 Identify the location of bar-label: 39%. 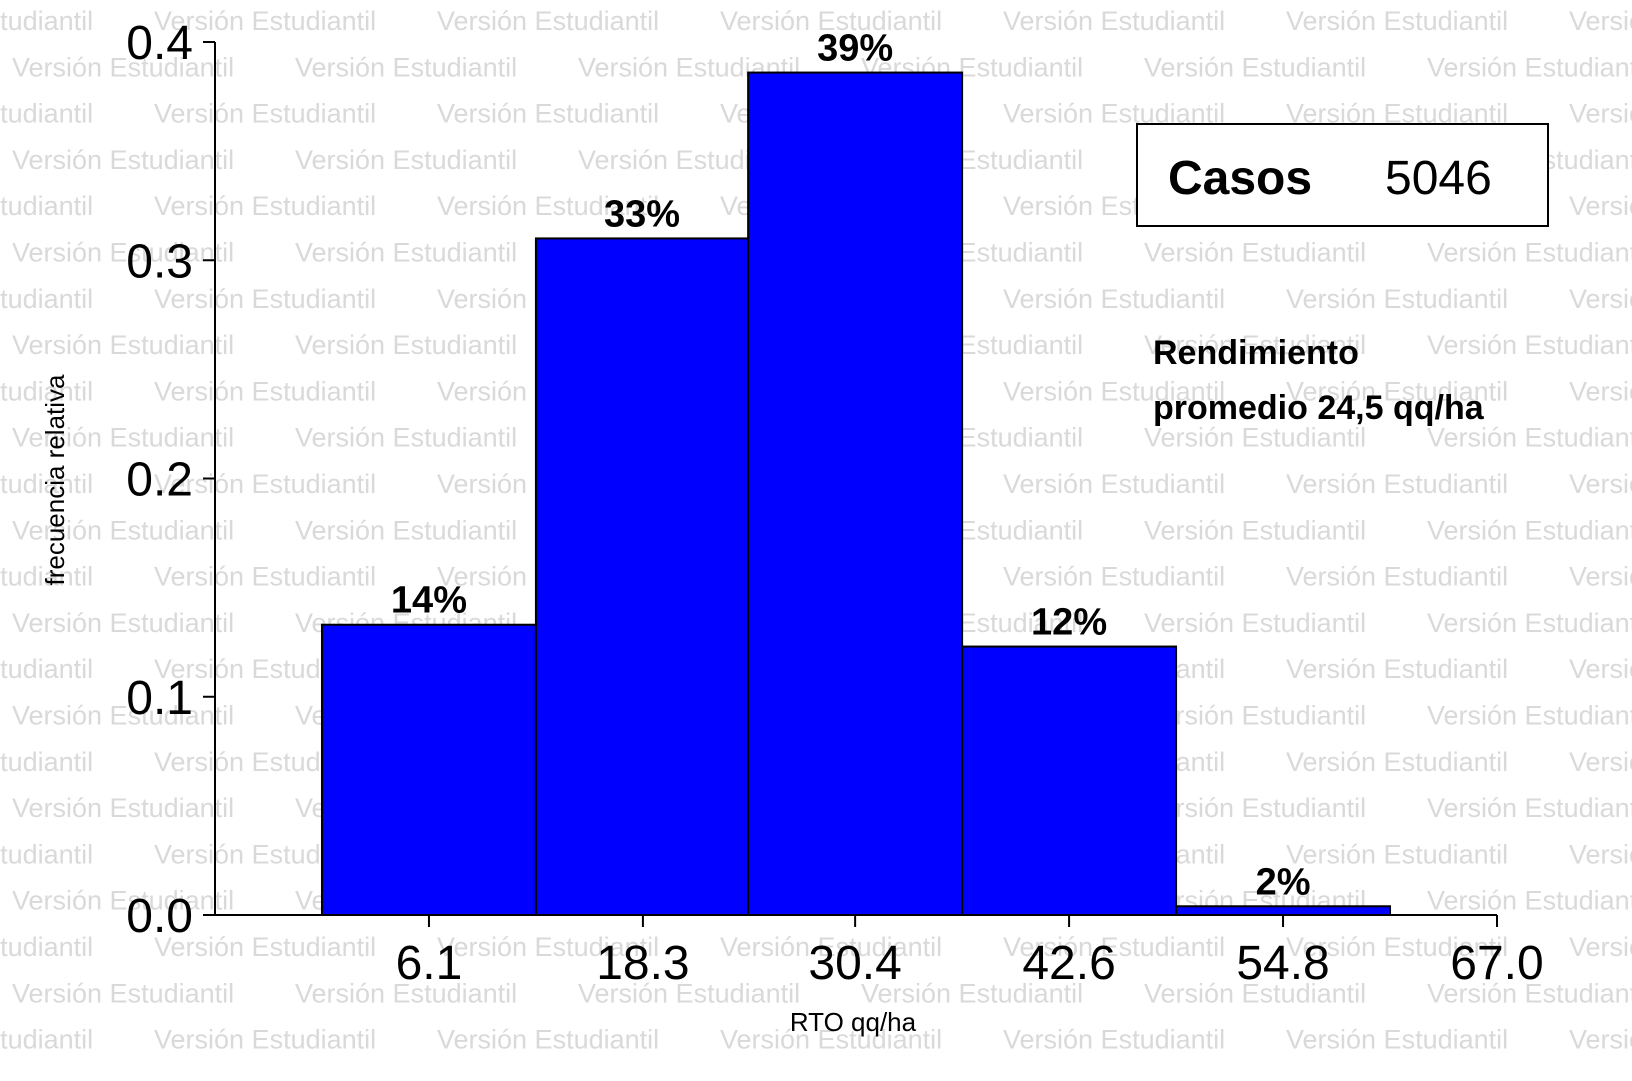
(855, 49).